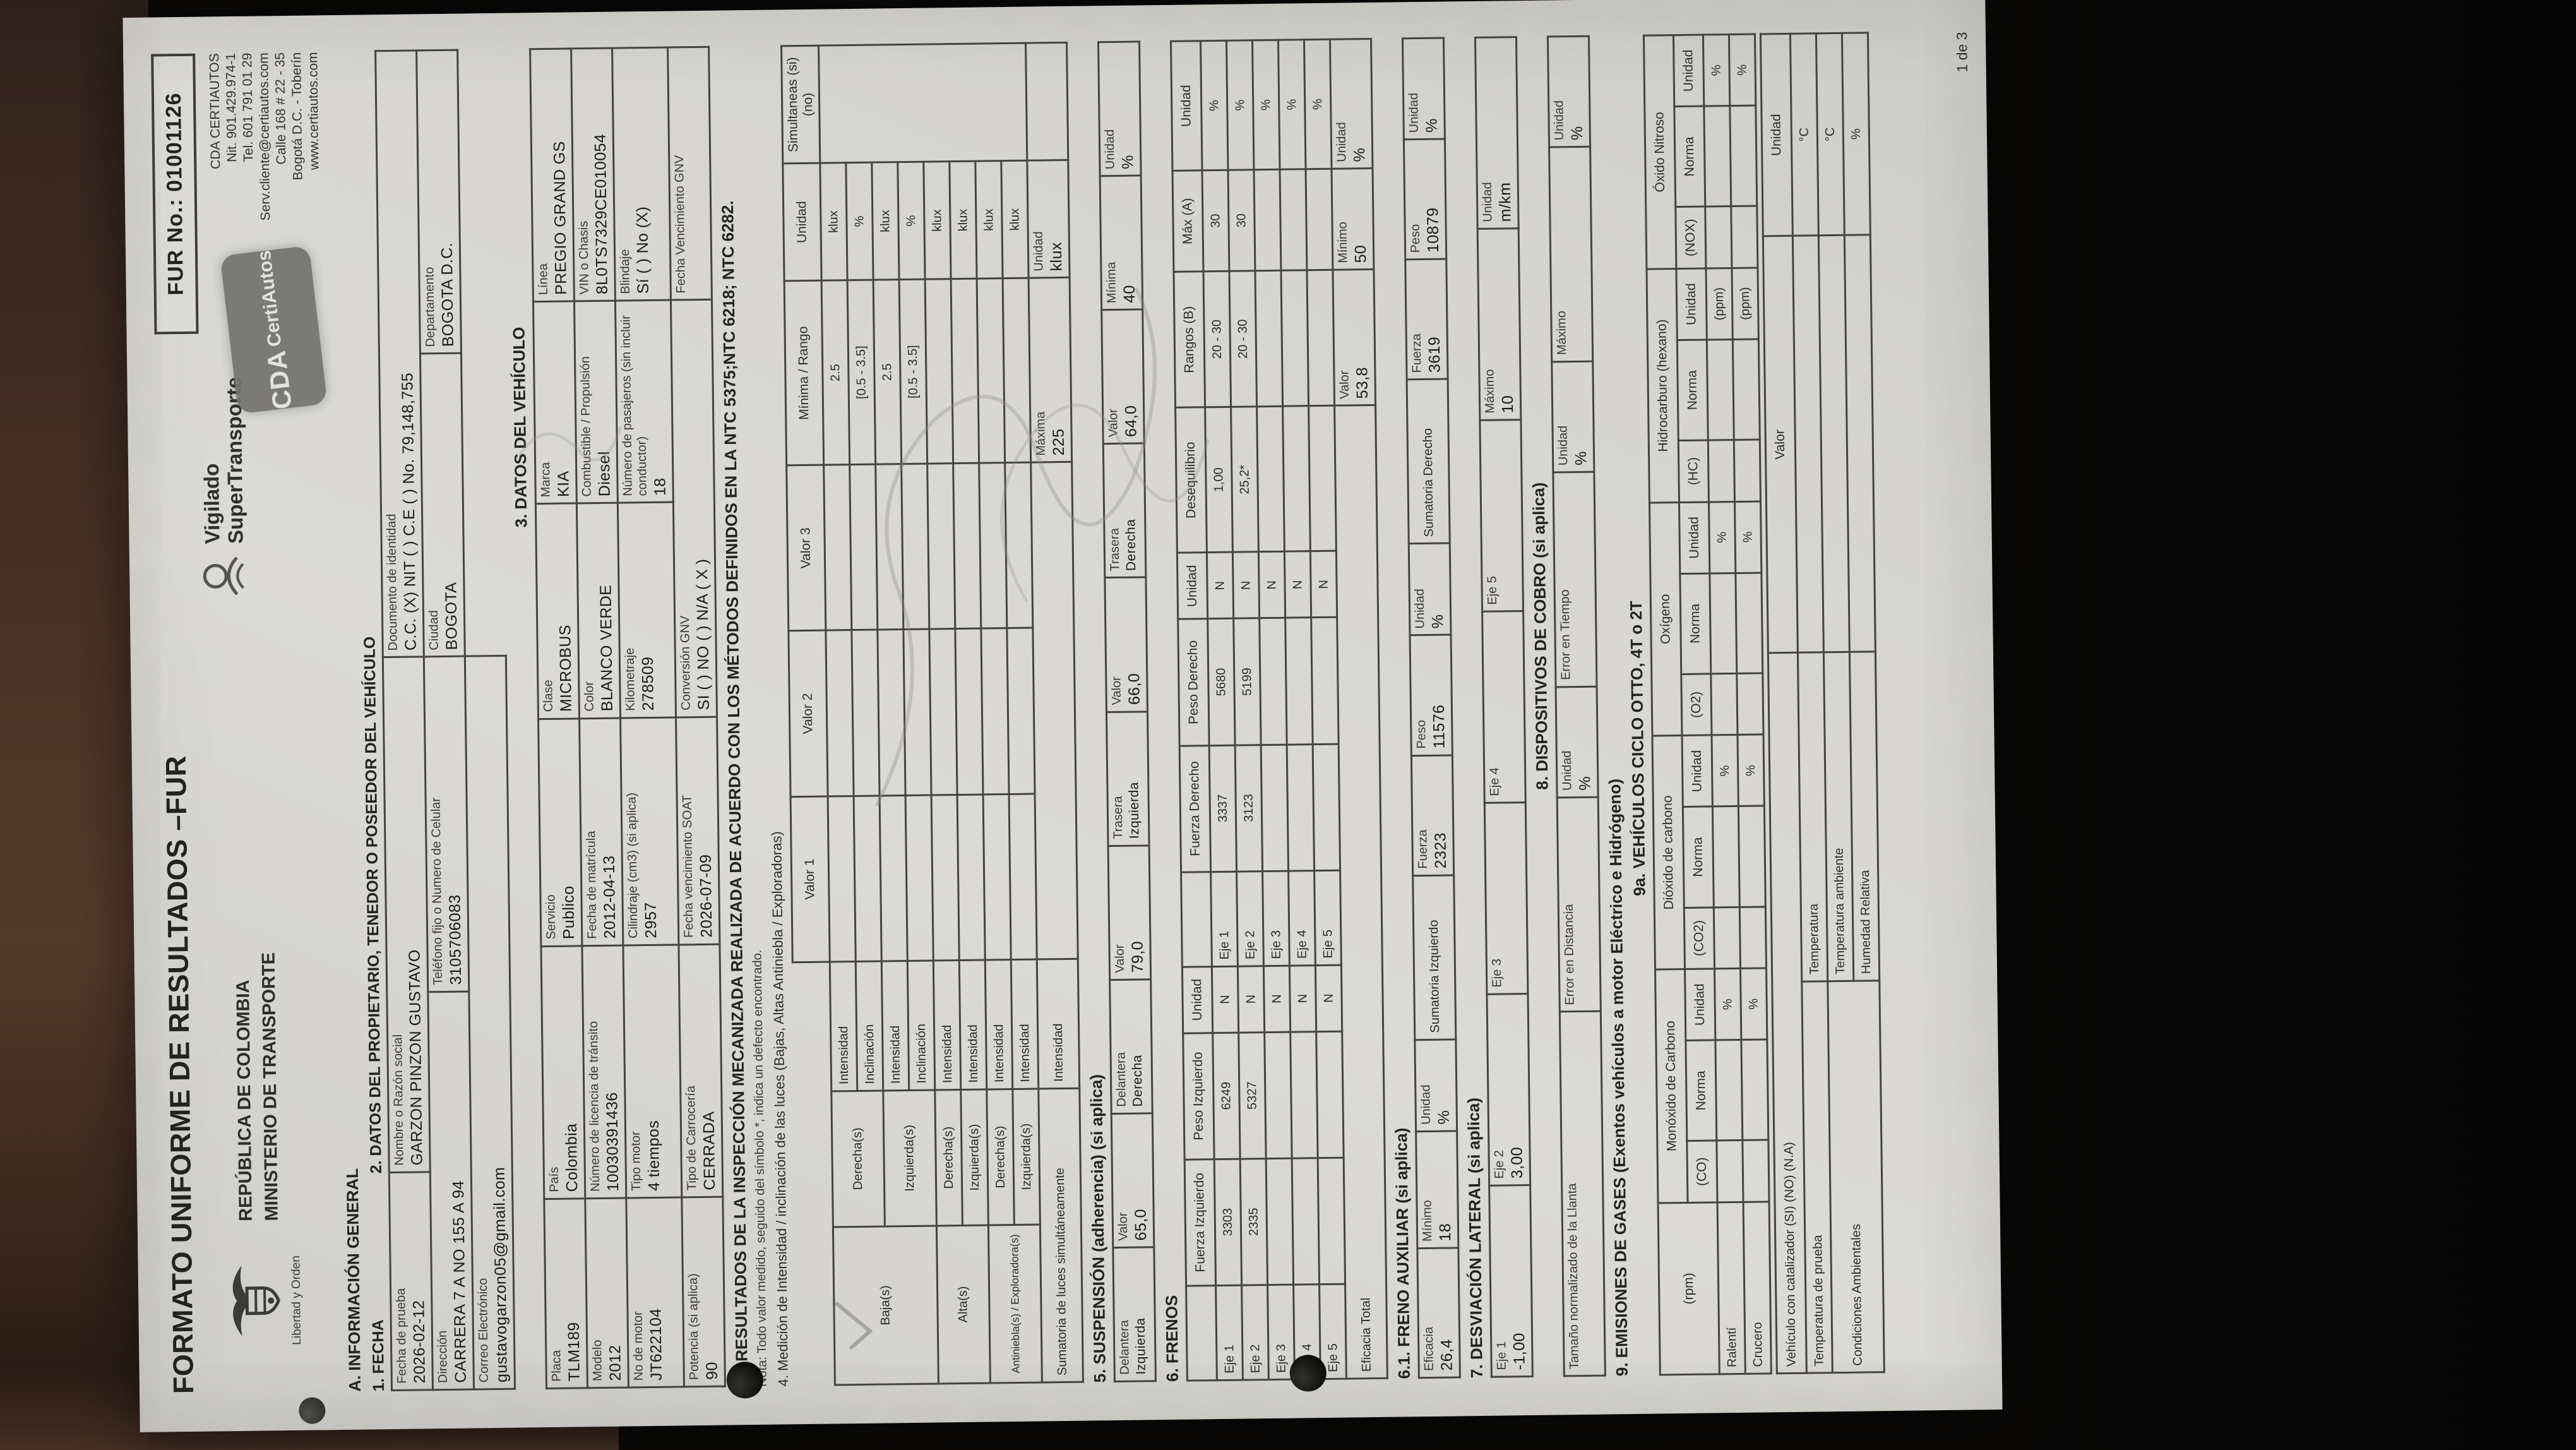  I want to click on col-peso-der: Peso Derecho, so click(1194, 682).